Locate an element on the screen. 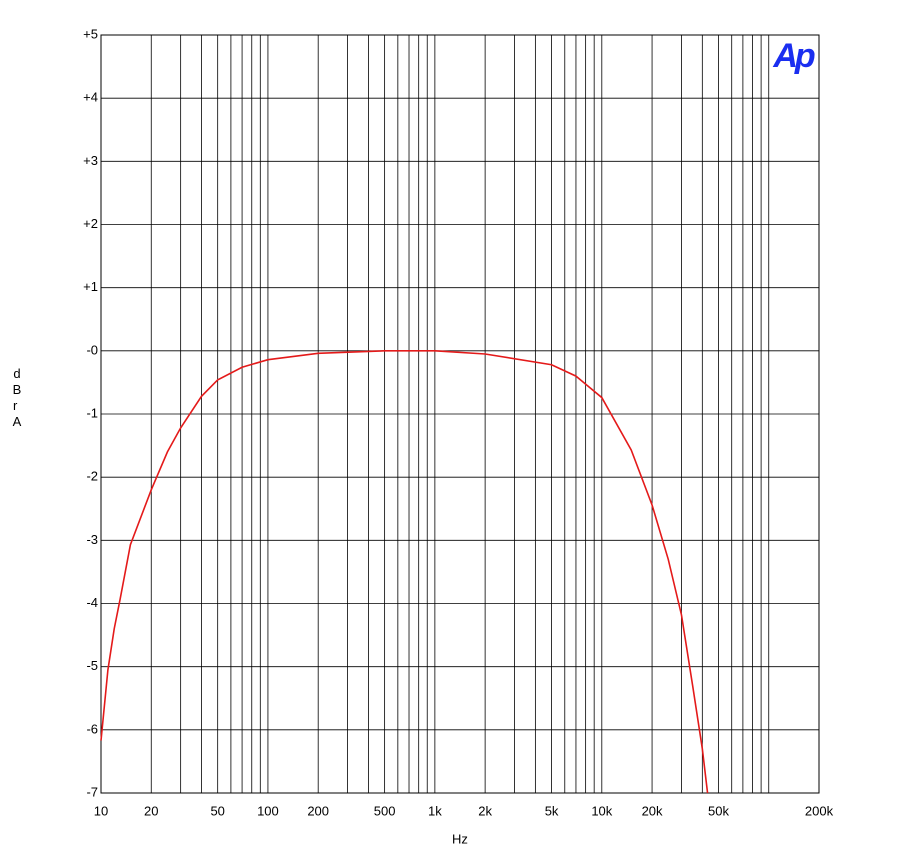  y-tick-label: -5 is located at coordinates (92, 665).